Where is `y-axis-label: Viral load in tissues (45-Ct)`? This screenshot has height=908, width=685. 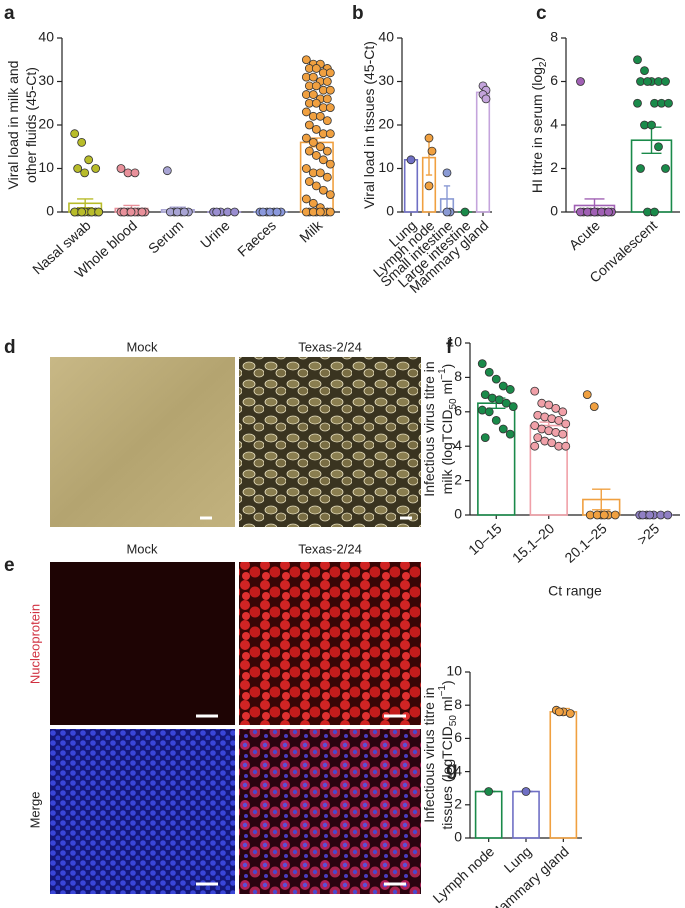
y-axis-label: Viral load in tissues (45-Ct) is located at coordinates (369, 125).